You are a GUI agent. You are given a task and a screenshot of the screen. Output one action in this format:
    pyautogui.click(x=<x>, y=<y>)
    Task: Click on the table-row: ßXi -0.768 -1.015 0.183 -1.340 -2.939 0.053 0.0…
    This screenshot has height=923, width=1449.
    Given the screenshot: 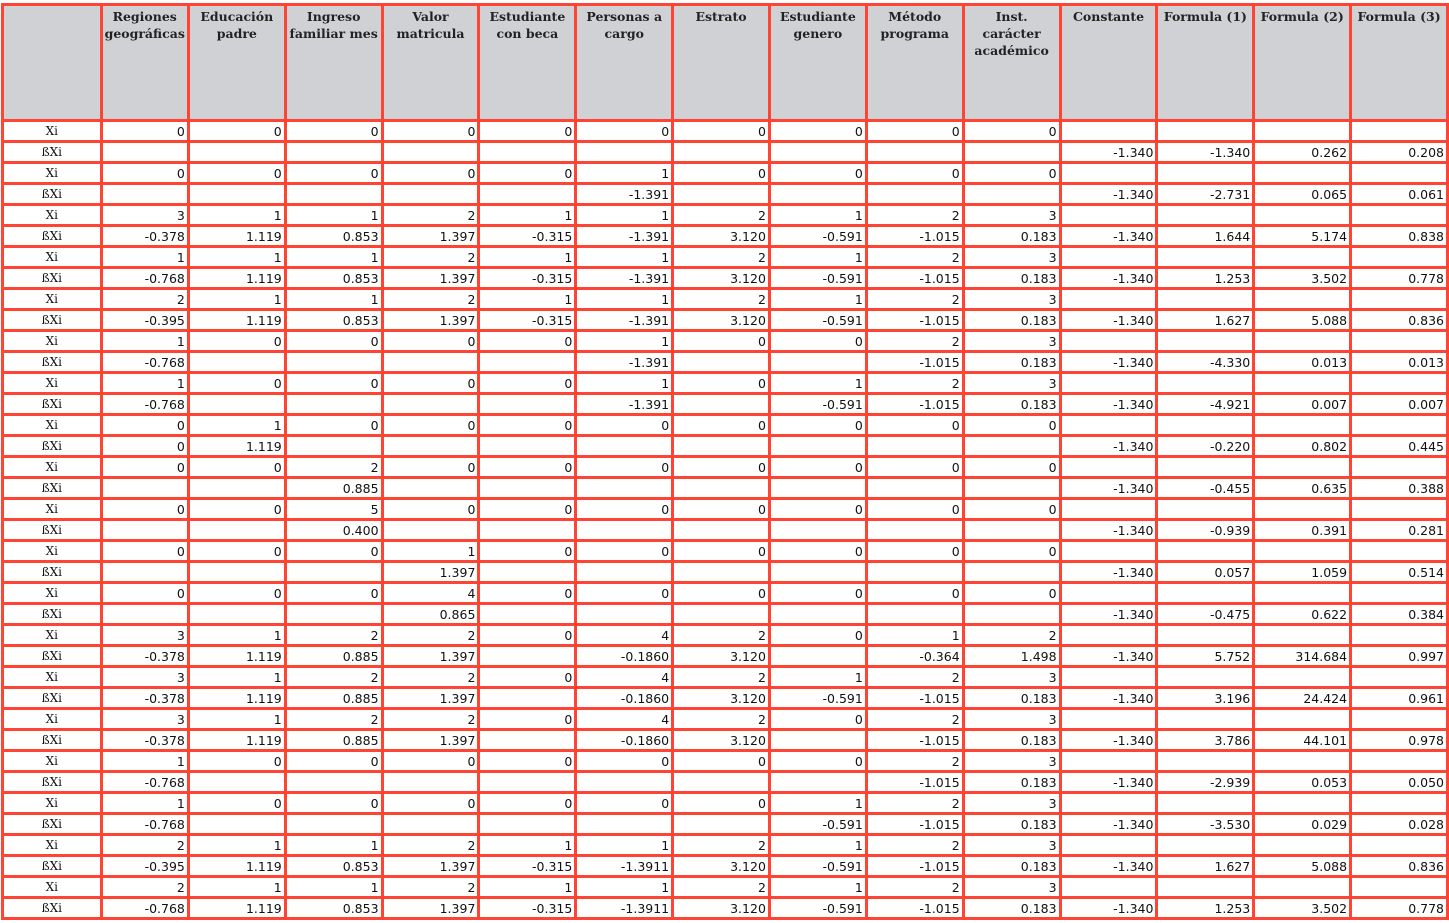 What is the action you would take?
    pyautogui.click(x=725, y=782)
    